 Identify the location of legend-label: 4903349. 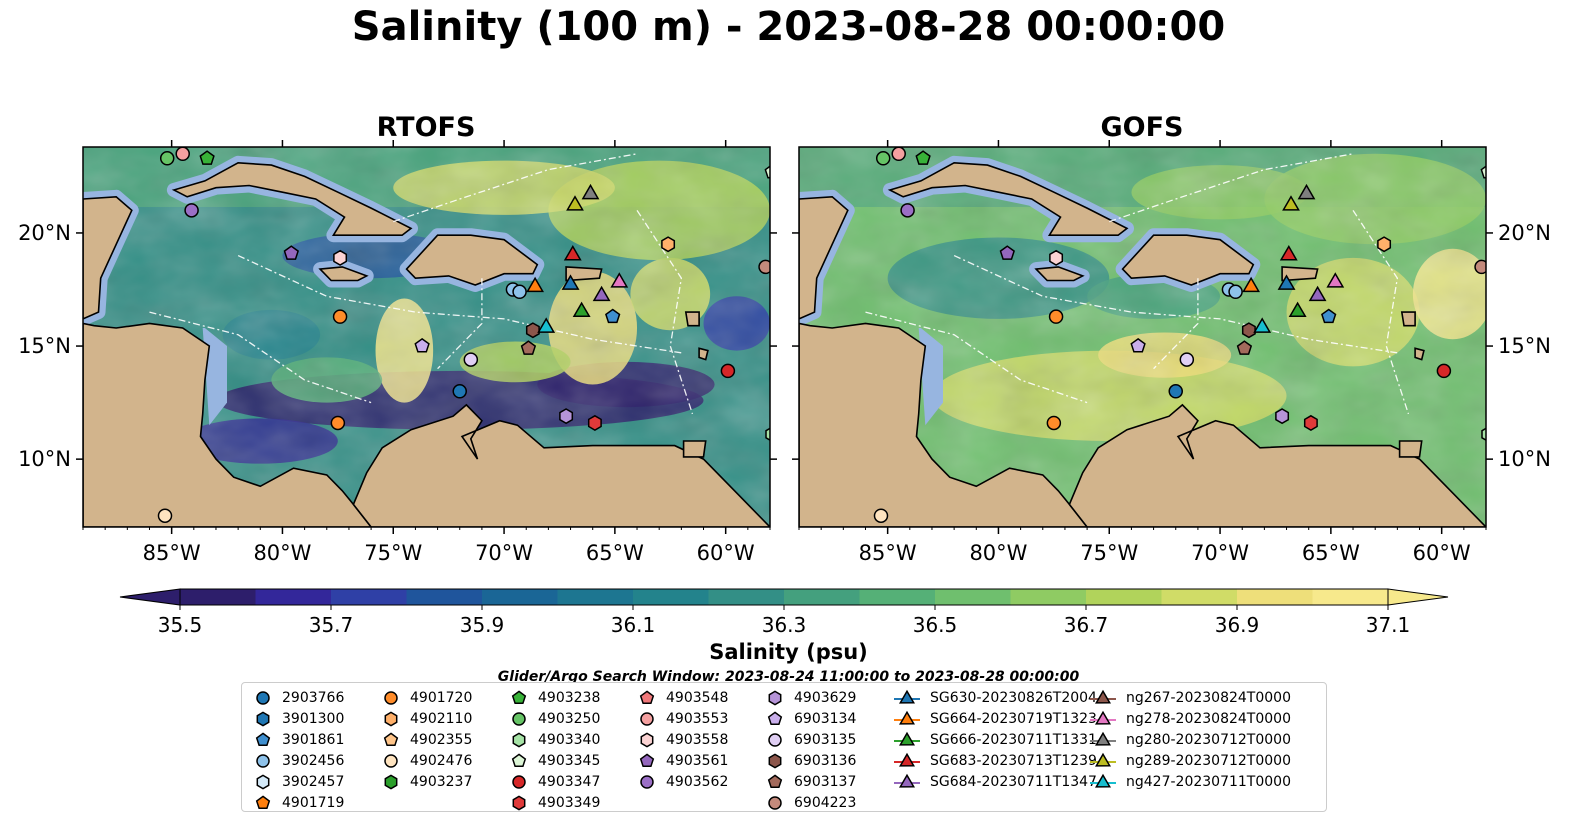
(569, 802).